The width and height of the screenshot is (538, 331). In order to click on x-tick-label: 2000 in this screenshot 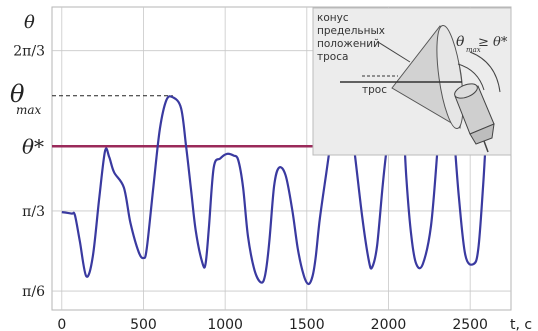, I will do `click(389, 324)`.